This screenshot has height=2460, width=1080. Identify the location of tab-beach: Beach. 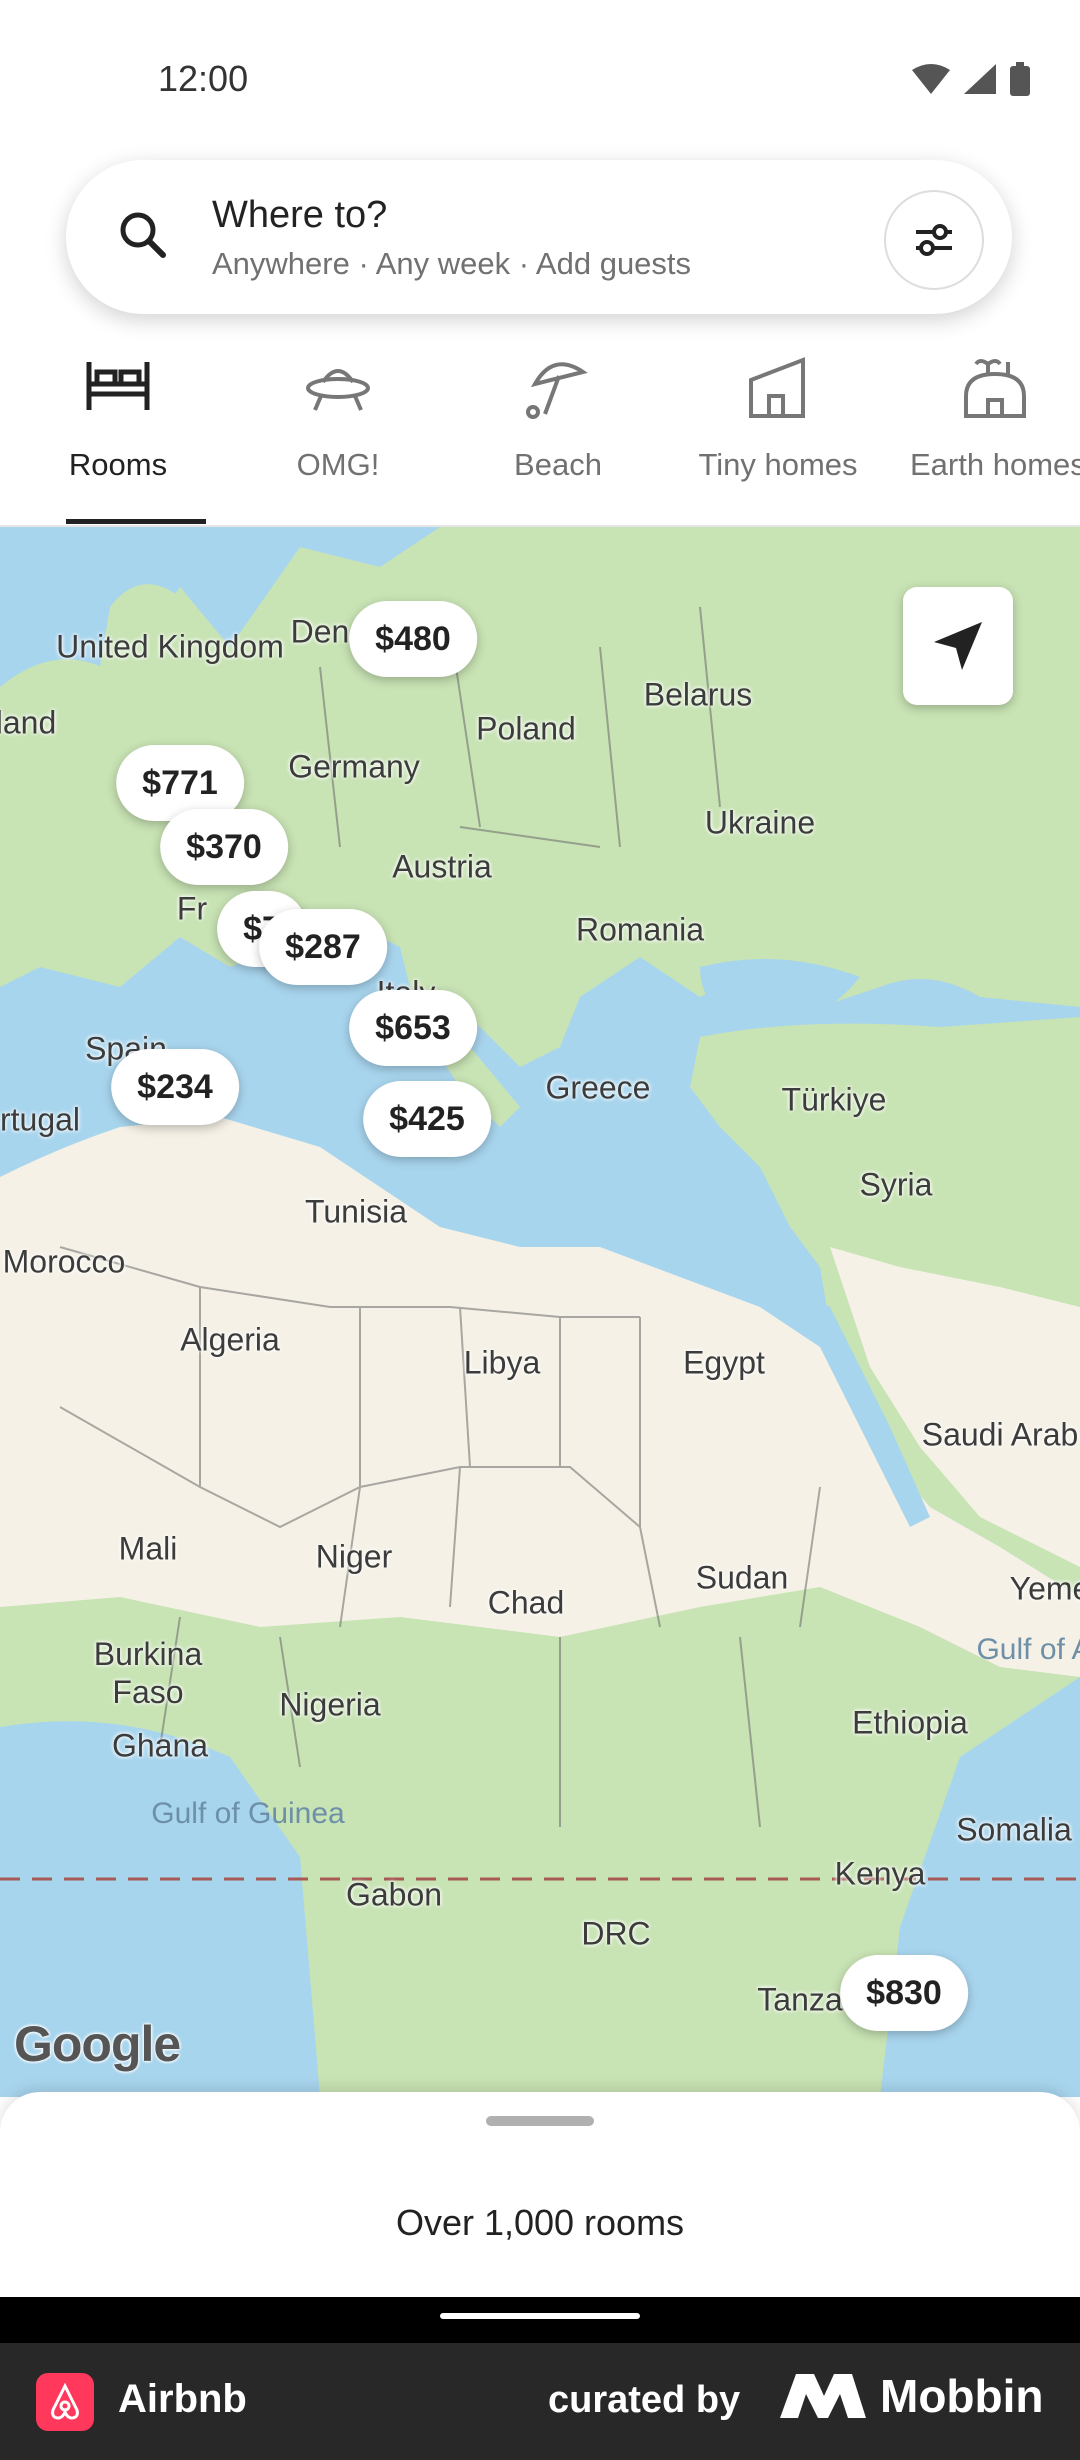
(558, 437).